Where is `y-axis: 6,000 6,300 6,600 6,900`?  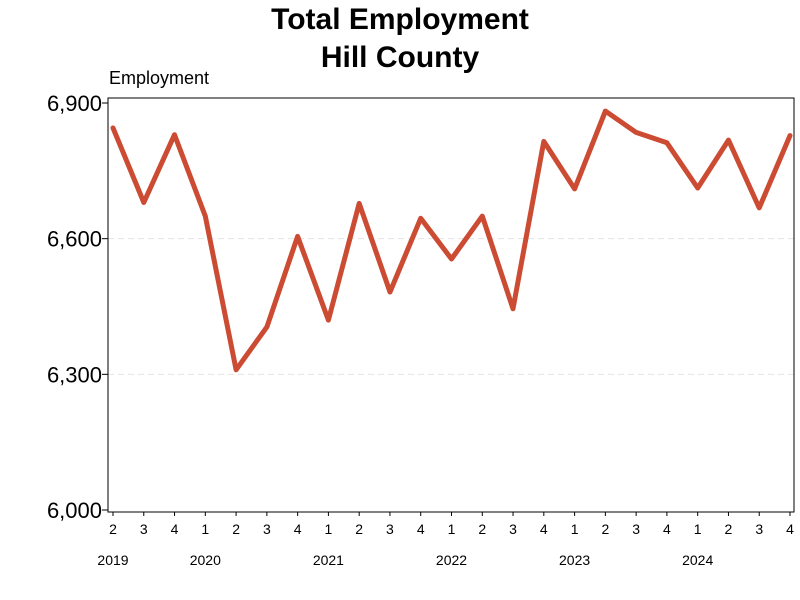
y-axis: 6,000 6,300 6,600 6,900 is located at coordinates (77, 307).